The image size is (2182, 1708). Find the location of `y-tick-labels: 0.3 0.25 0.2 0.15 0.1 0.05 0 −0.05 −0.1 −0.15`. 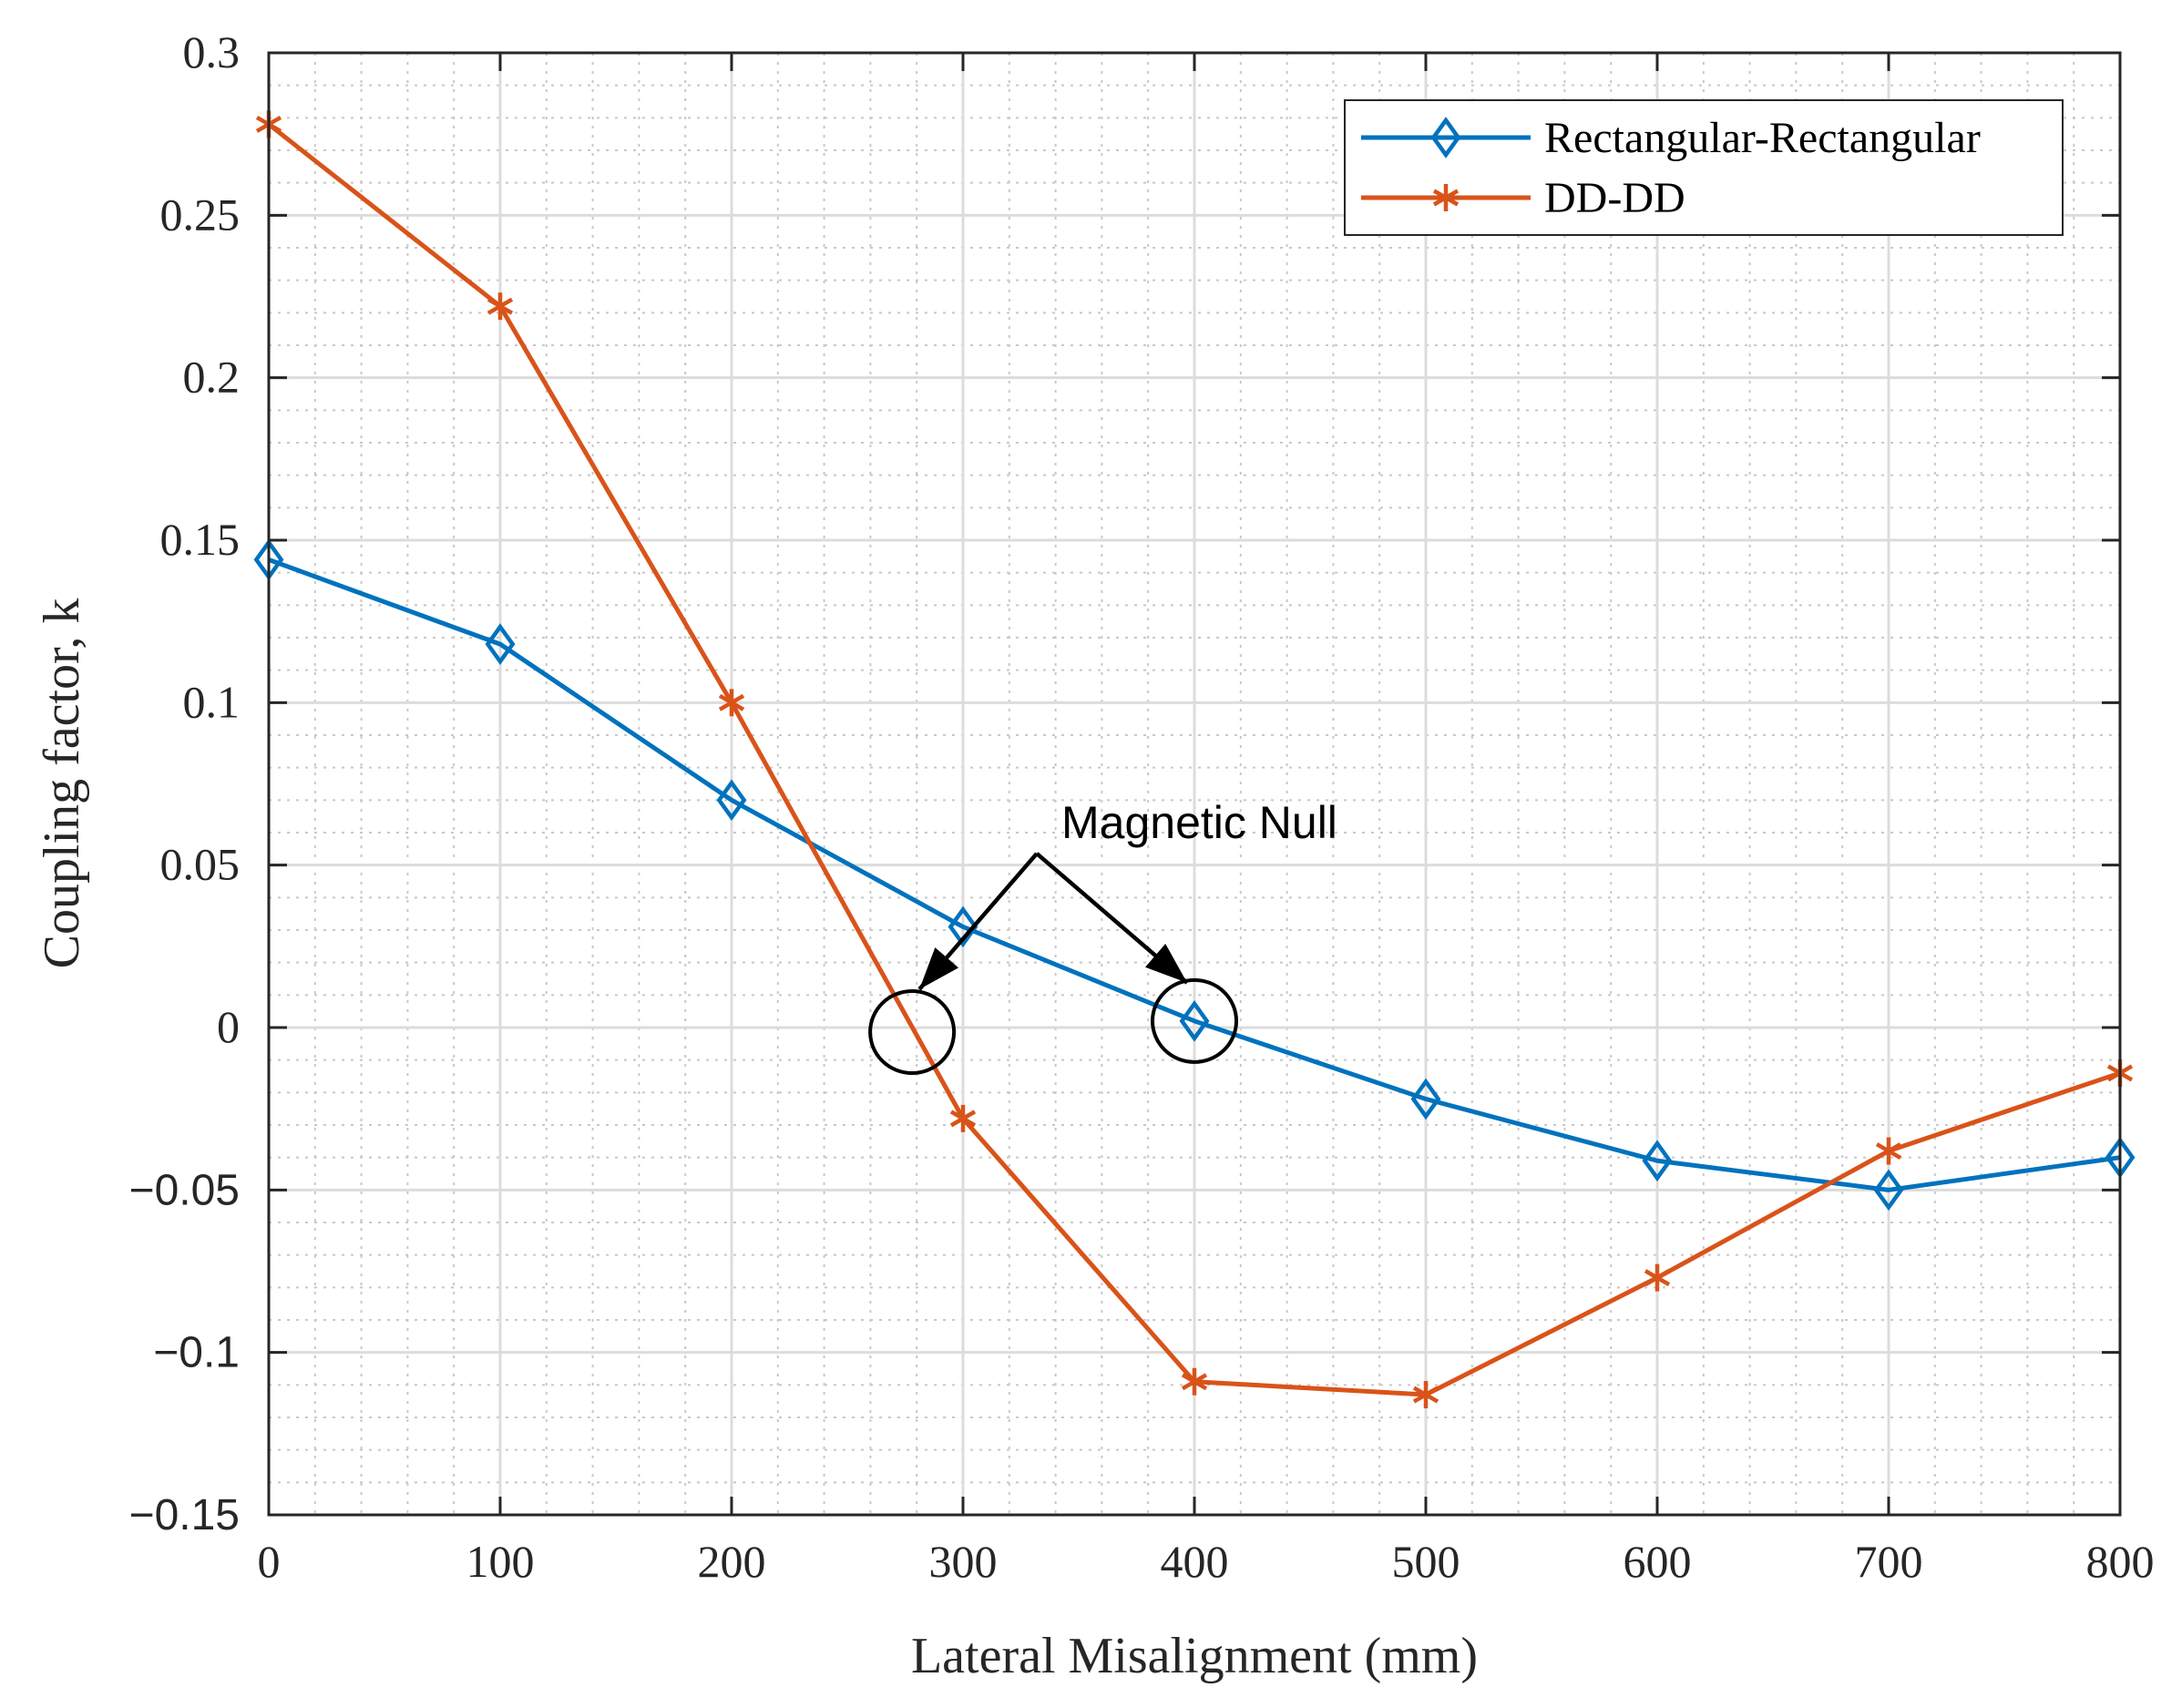

y-tick-labels: 0.3 0.25 0.2 0.15 0.1 0.05 0 −0.05 −0.1 −0.15 is located at coordinates (184, 782).